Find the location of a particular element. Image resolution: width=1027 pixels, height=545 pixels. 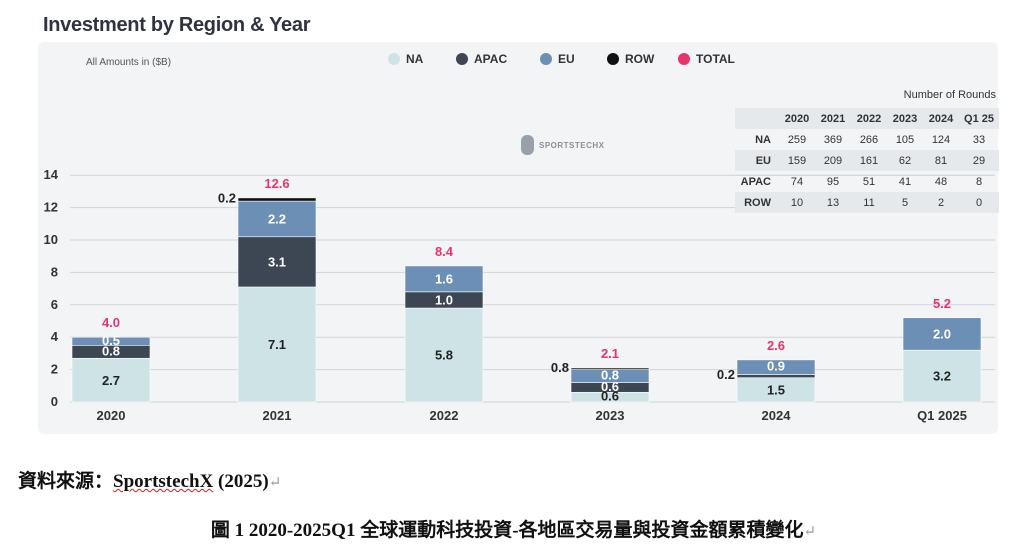

y-tick-label: 0 is located at coordinates (54, 401).